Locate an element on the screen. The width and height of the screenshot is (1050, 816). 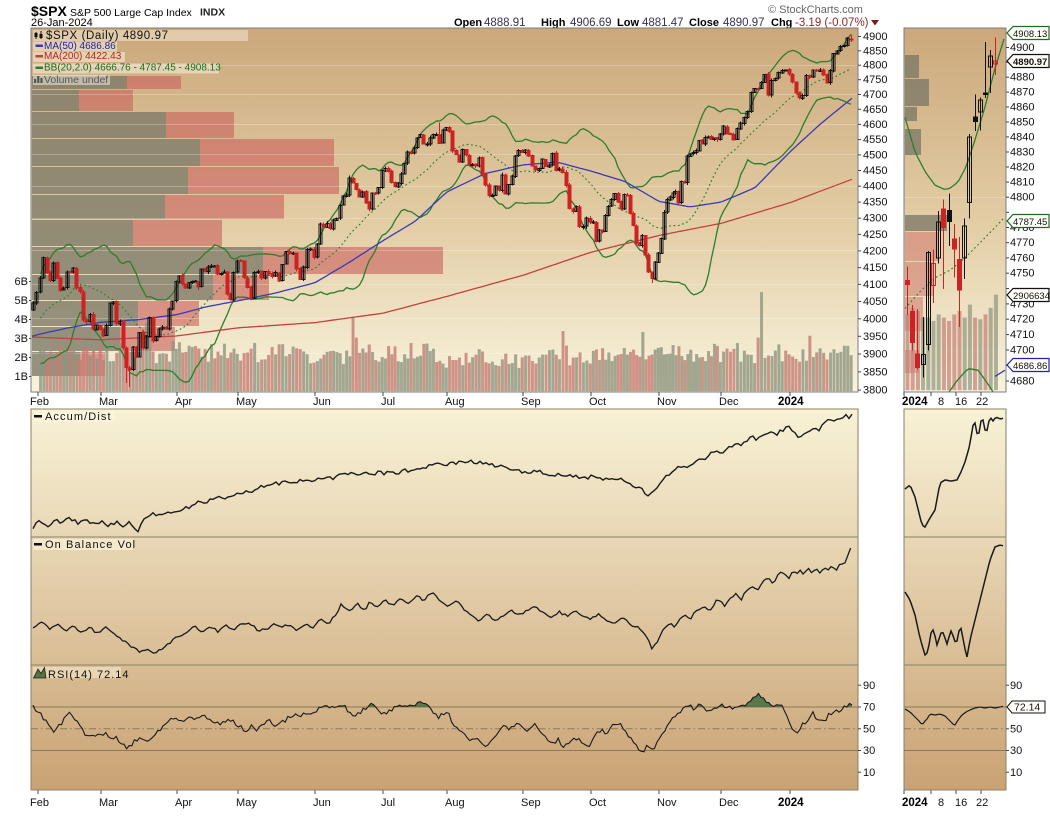
svg-text: 4888.91 is located at coordinates (505, 23).